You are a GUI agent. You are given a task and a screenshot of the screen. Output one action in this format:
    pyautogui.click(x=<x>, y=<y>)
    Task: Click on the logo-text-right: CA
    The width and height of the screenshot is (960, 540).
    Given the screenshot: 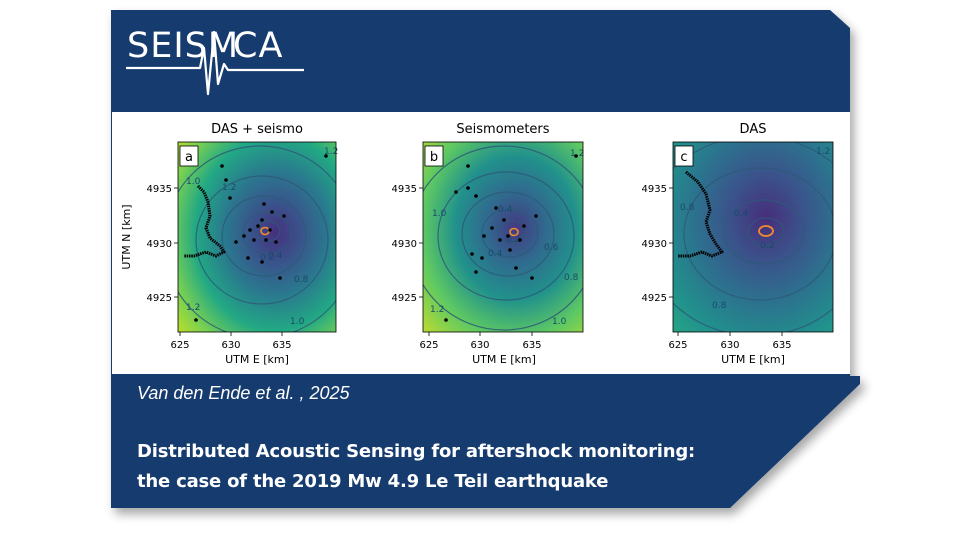 What is the action you would take?
    pyautogui.click(x=258, y=46)
    